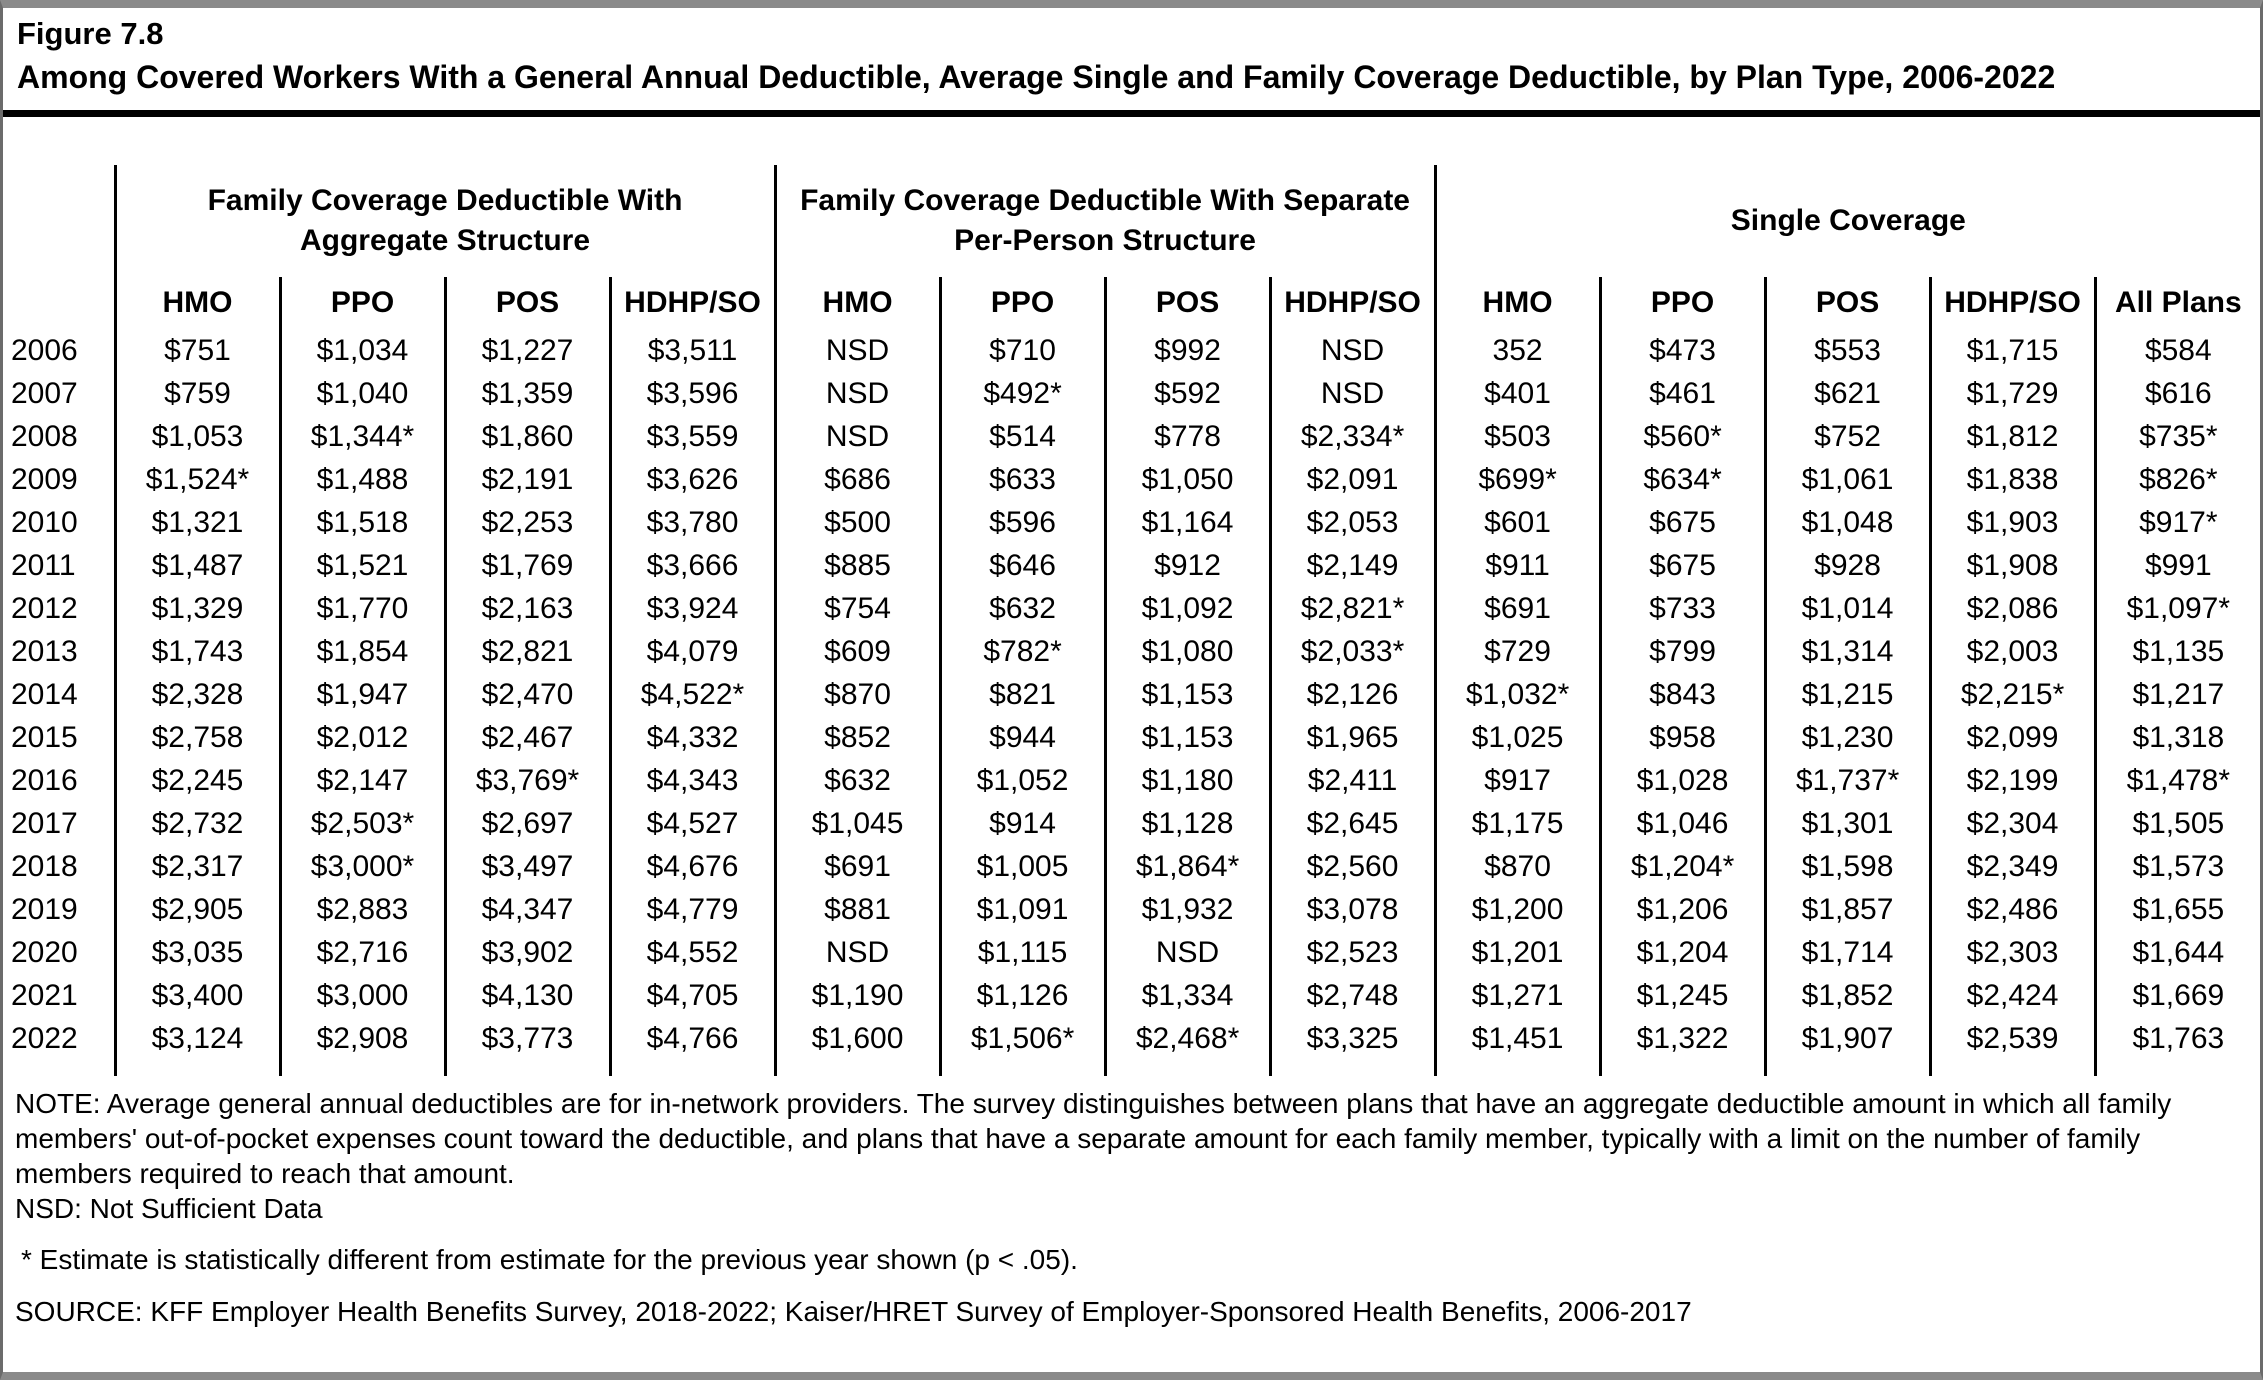  What do you see at coordinates (1187, 651) in the screenshot?
I see `value-cell: $1,080` at bounding box center [1187, 651].